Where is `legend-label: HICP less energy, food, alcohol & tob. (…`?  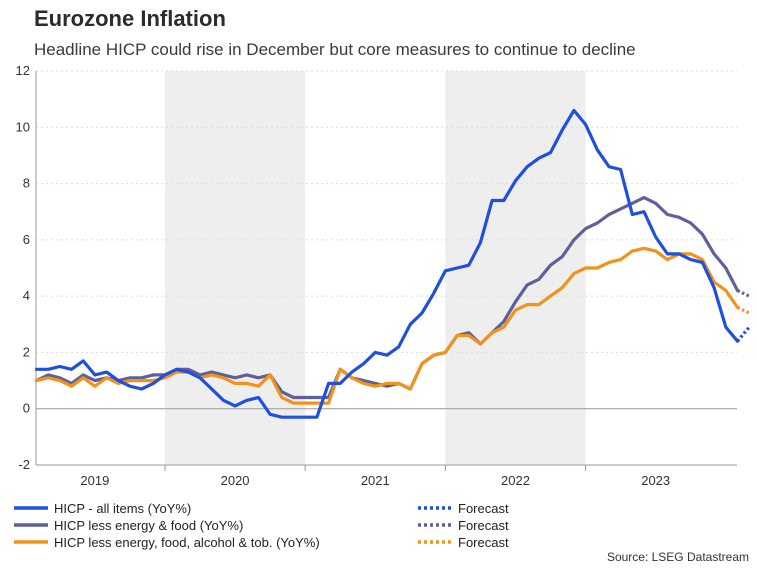
legend-label: HICP less energy, food, alcohol & tob. (… is located at coordinates (187, 542).